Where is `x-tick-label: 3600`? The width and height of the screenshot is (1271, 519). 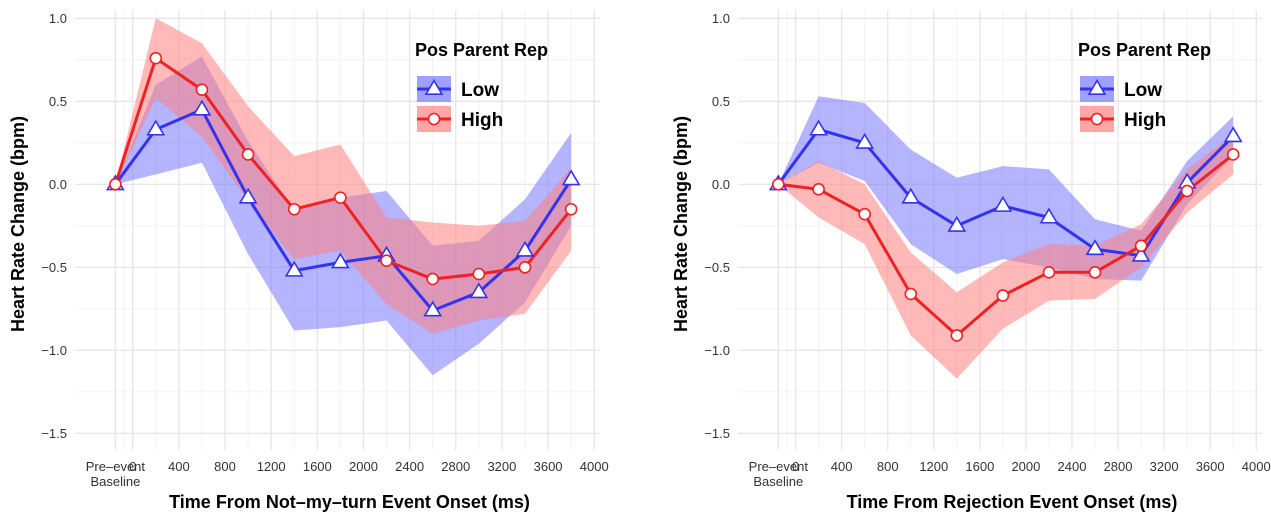 x-tick-label: 3600 is located at coordinates (1210, 466).